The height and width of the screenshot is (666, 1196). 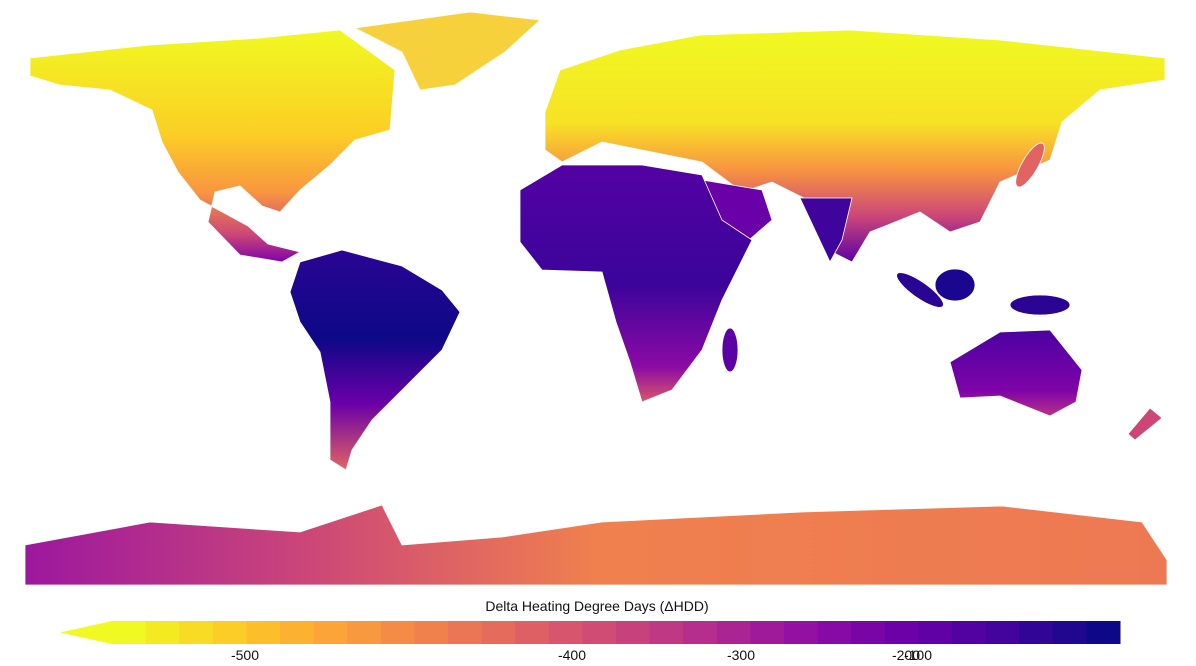 What do you see at coordinates (572, 655) in the screenshot?
I see `colorbar-tick-label: -400` at bounding box center [572, 655].